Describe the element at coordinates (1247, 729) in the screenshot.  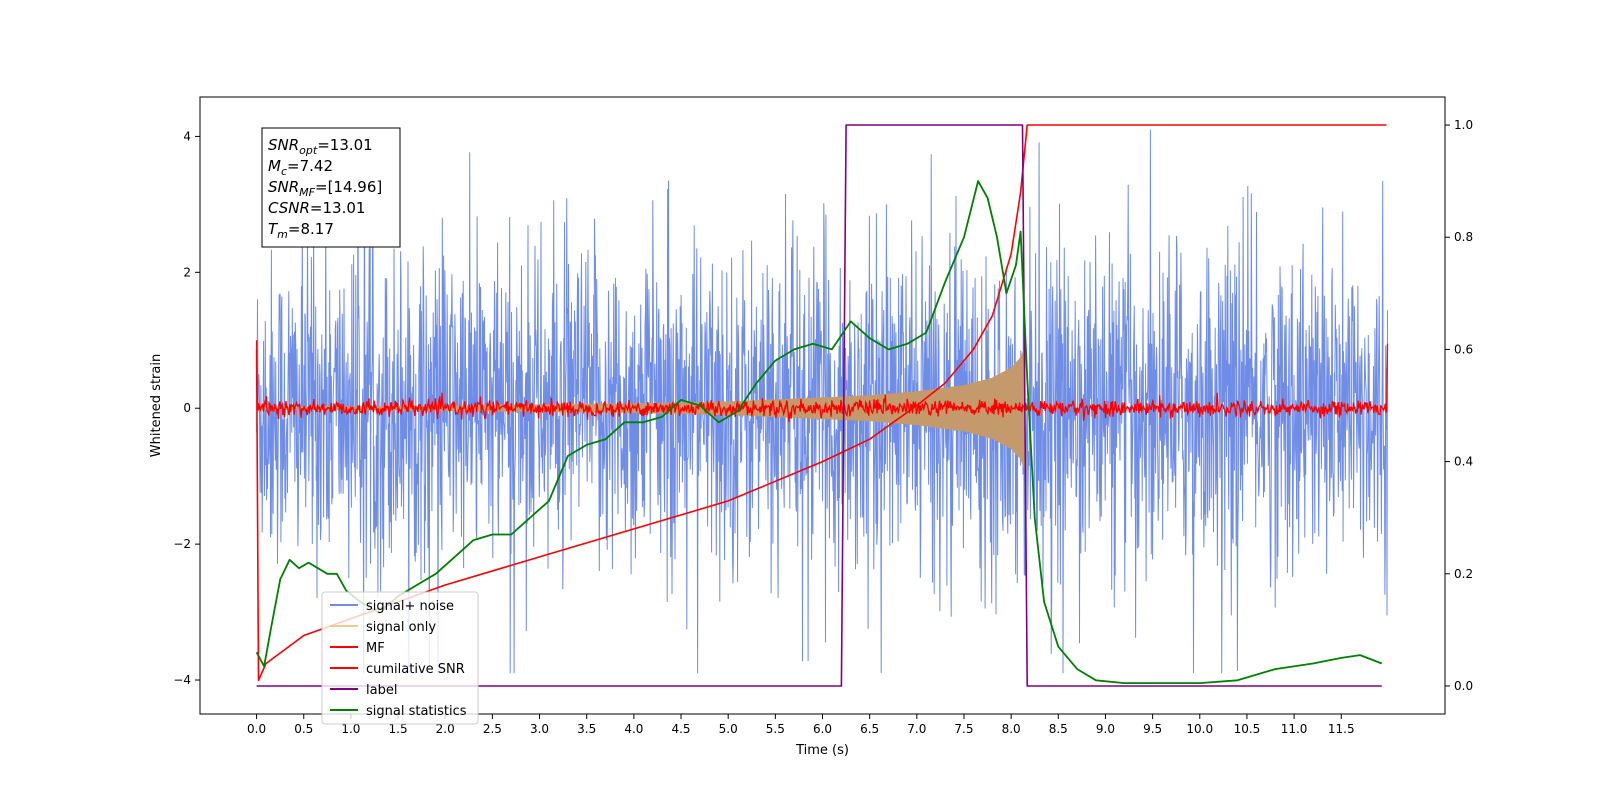
I see `x-tick-label: 10.5` at that location.